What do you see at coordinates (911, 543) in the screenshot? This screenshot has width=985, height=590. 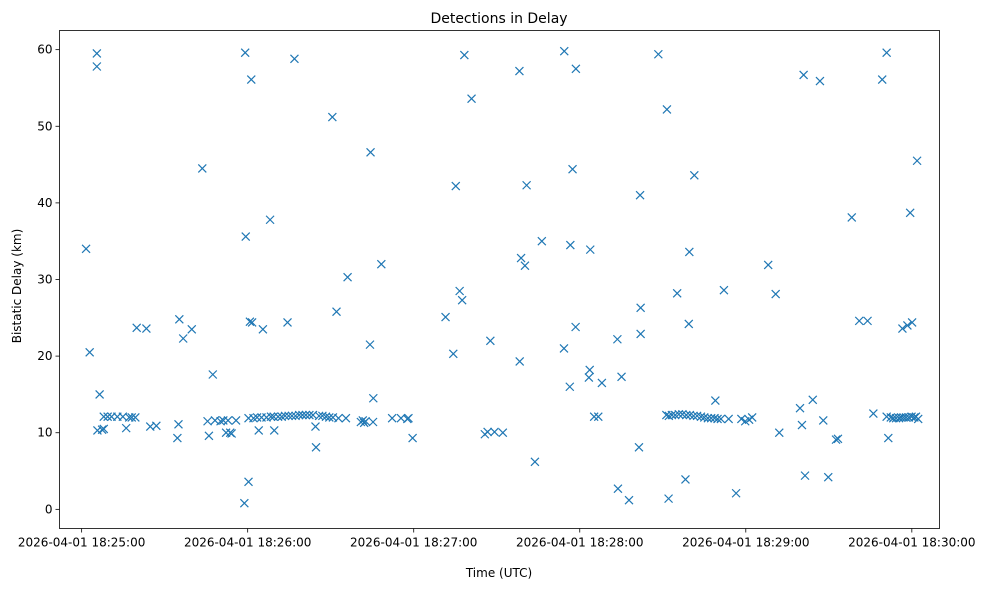 I see `x-tick-label: 2026-04-01 18:30:00` at bounding box center [911, 543].